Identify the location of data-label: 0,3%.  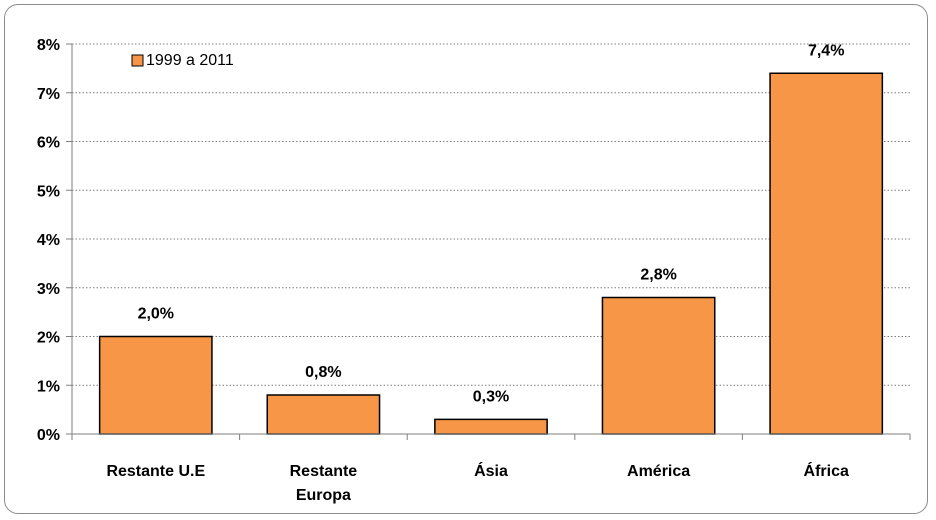
(491, 396).